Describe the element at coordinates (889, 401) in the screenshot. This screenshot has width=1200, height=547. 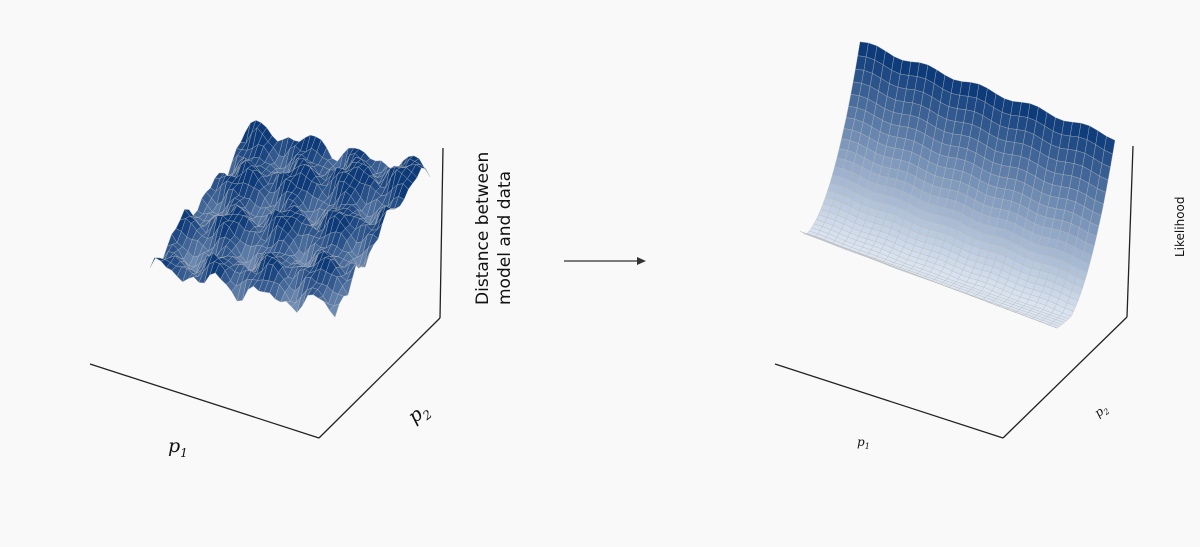
I see `right-x-axis-line` at that location.